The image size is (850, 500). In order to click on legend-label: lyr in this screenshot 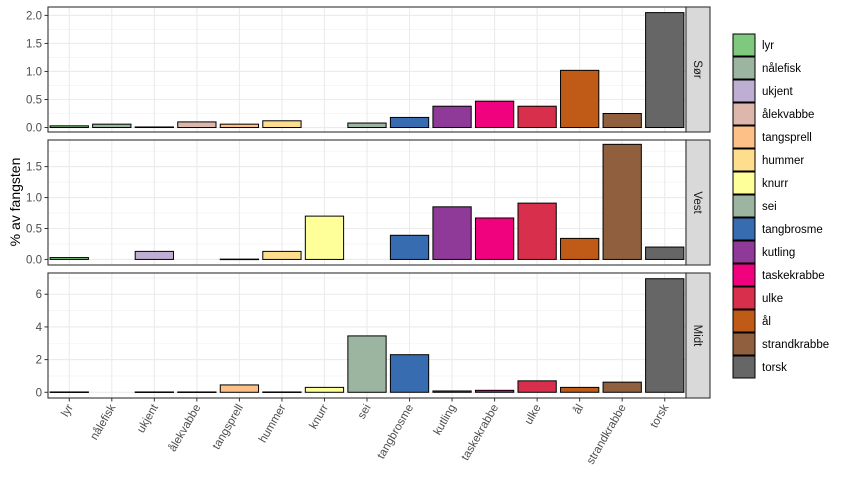, I will do `click(768, 46)`.